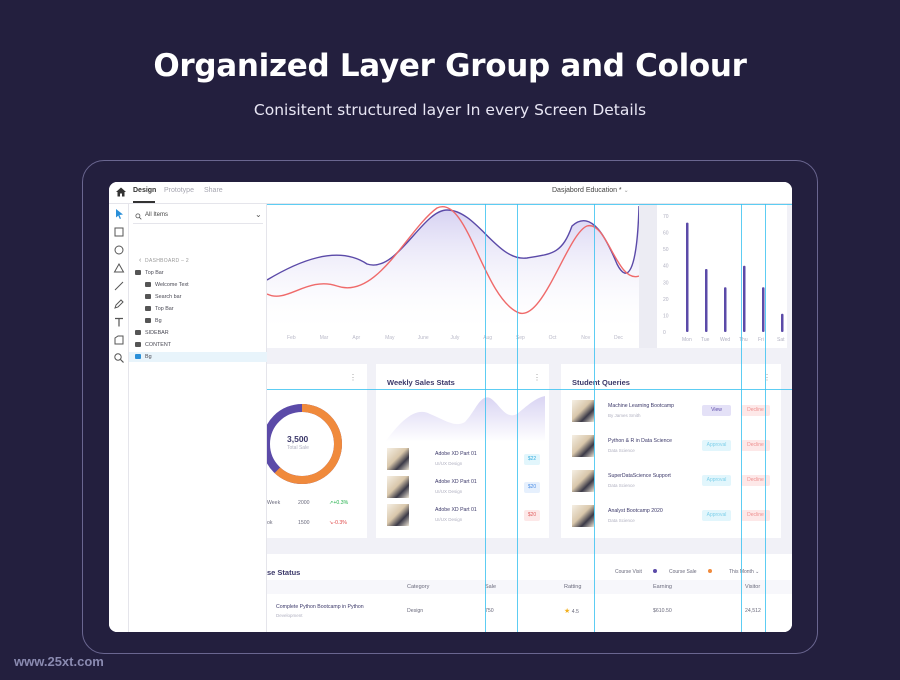 This screenshot has width=900, height=680. I want to click on tab-design: Design, so click(145, 190).